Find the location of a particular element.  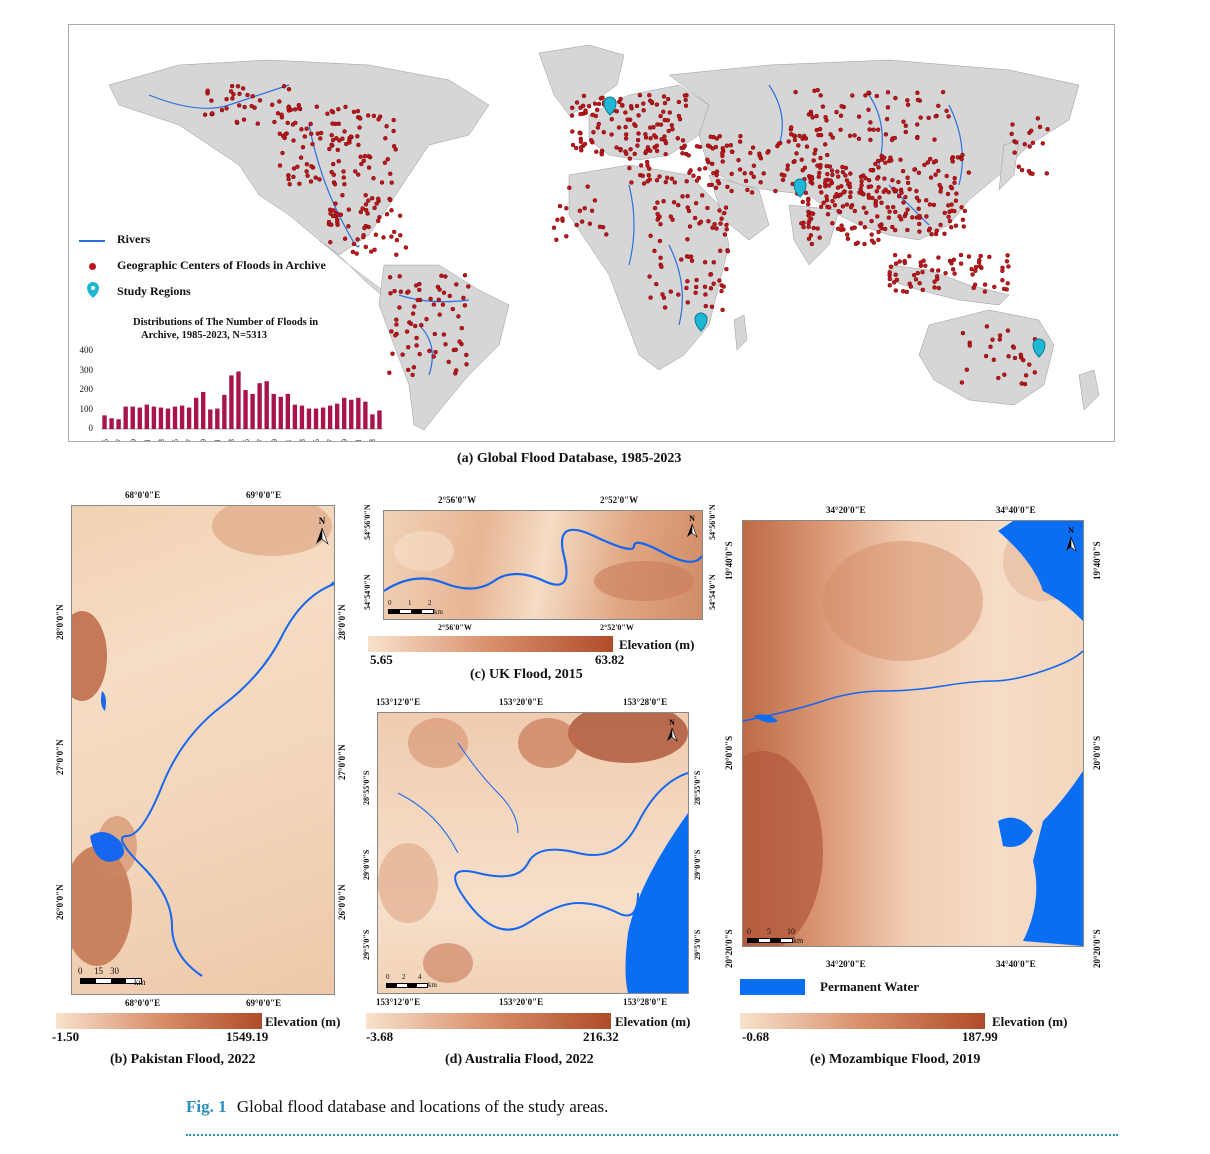

histogram-y-tick: 0 is located at coordinates (91, 428).